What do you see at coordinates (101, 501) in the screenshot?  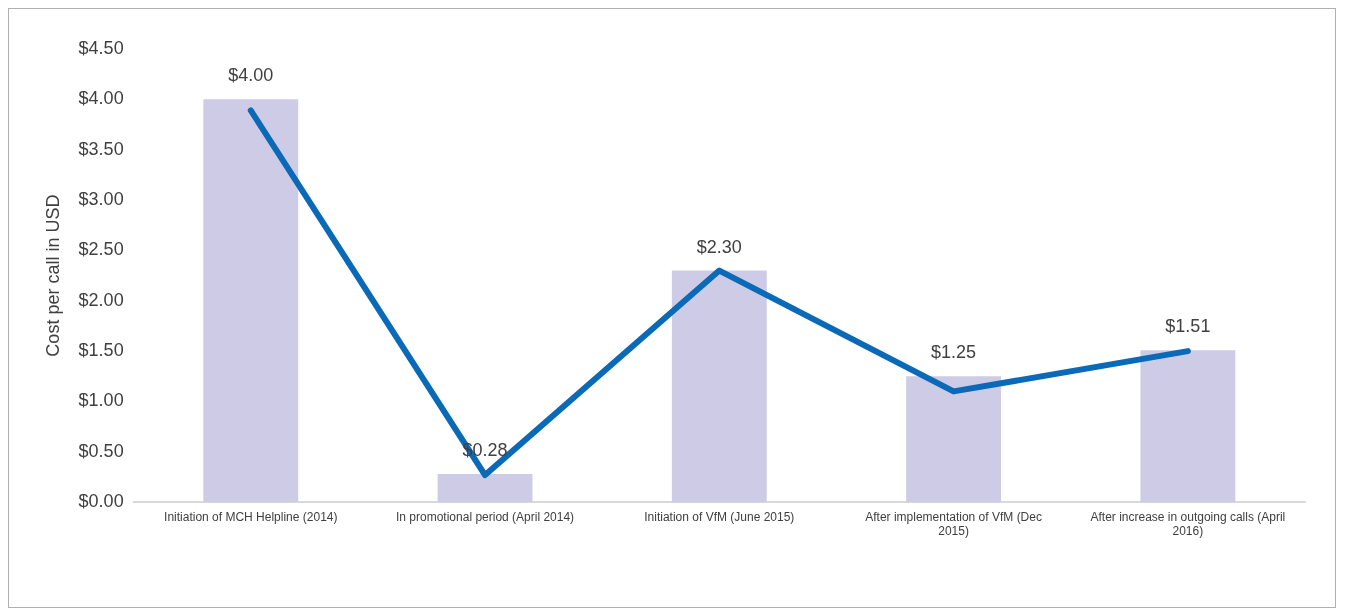 I see `y-tick-label: $0.00` at bounding box center [101, 501].